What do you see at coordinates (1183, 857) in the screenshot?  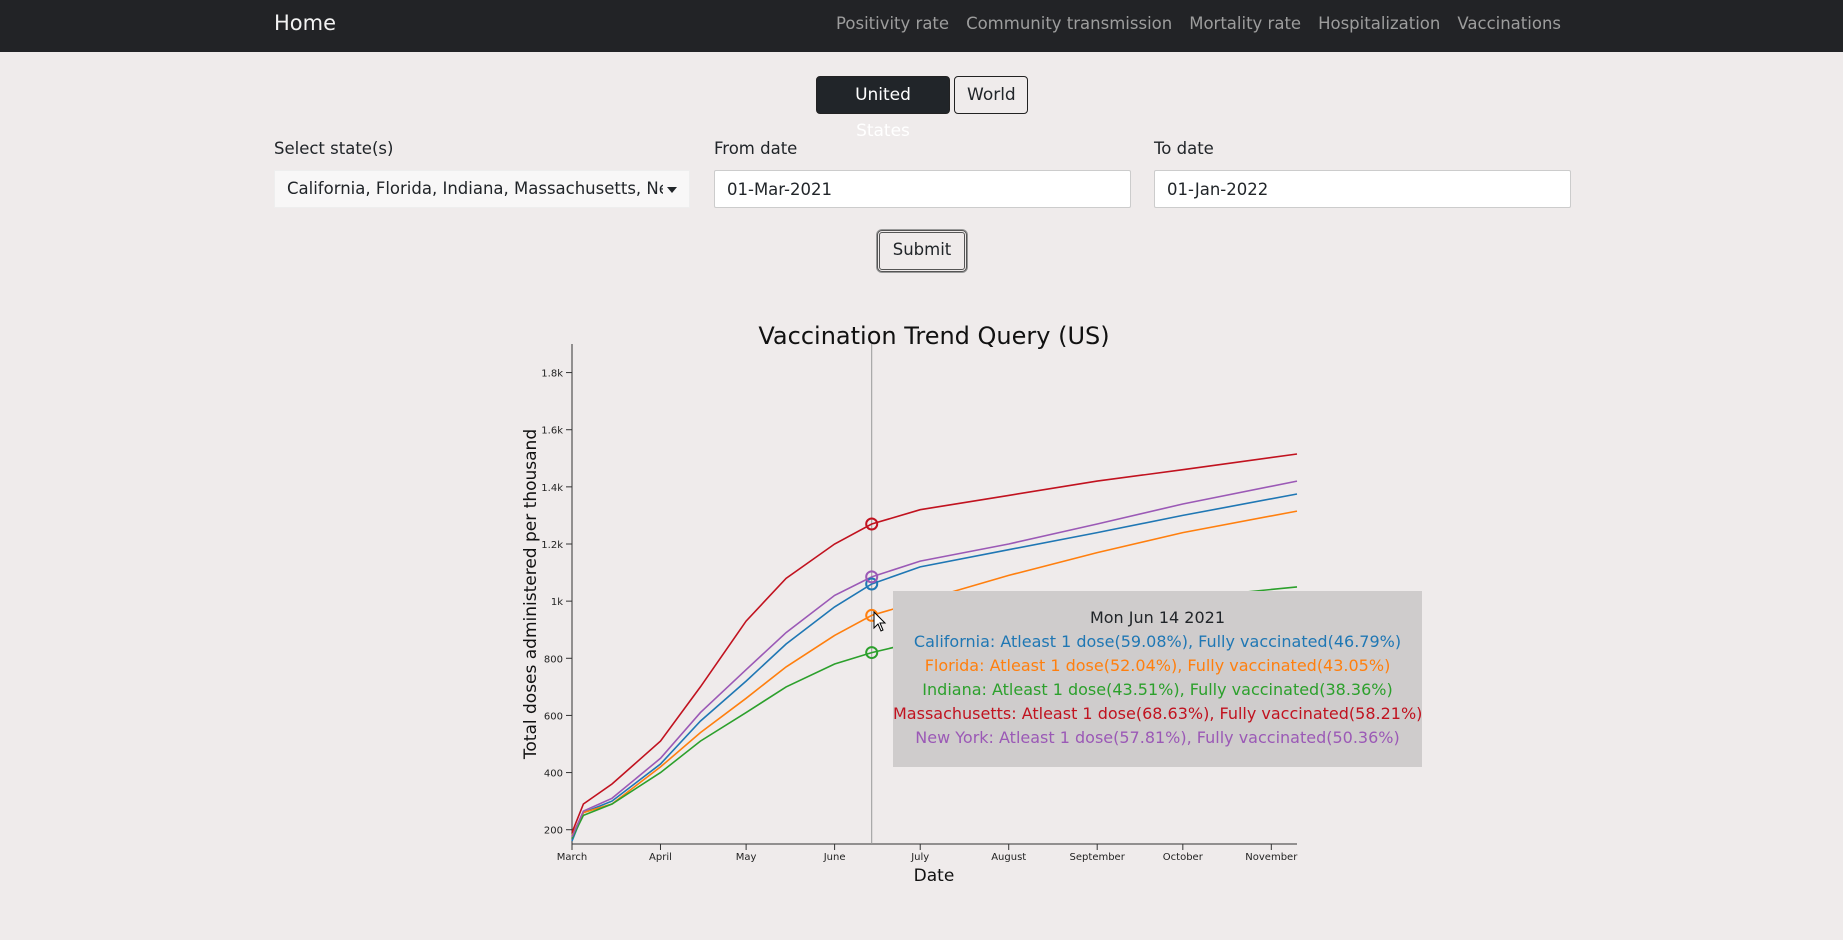 I see `x-tick-label: October` at bounding box center [1183, 857].